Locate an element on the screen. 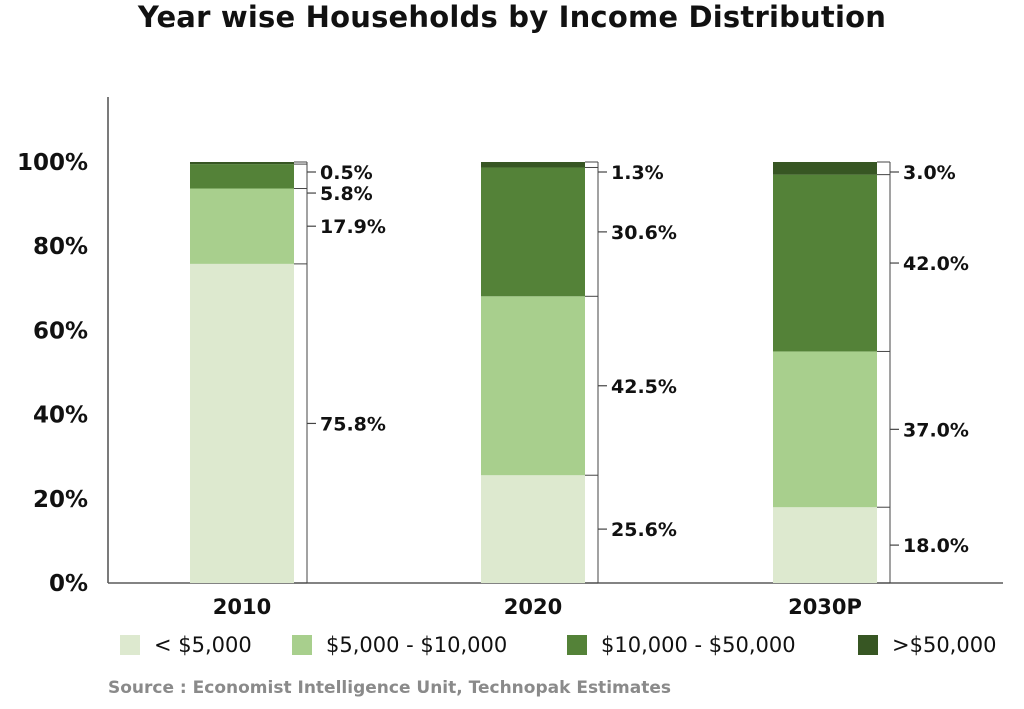 Image resolution: width=1024 pixels, height=709 pixels. data-label-2010-5-000: 75.8% is located at coordinates (353, 424).